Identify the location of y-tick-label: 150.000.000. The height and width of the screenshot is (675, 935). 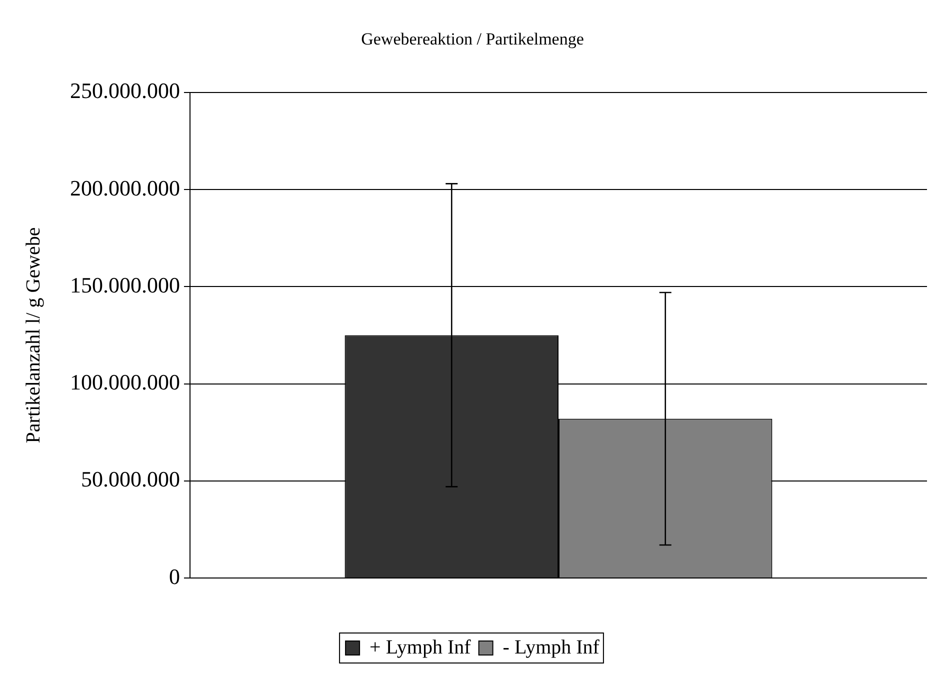
(125, 285).